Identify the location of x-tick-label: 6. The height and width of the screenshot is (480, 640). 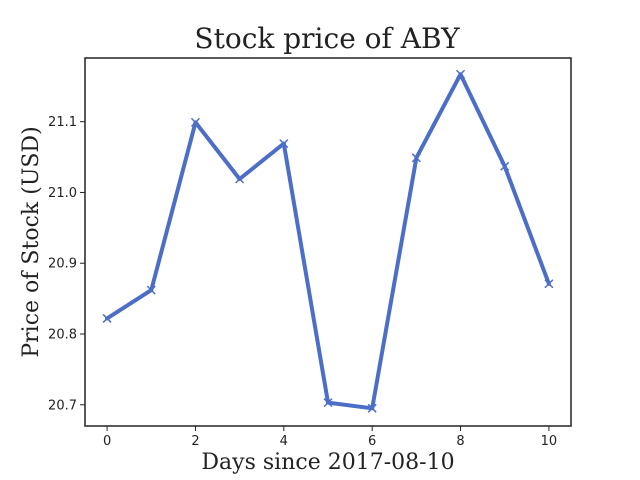
(372, 441).